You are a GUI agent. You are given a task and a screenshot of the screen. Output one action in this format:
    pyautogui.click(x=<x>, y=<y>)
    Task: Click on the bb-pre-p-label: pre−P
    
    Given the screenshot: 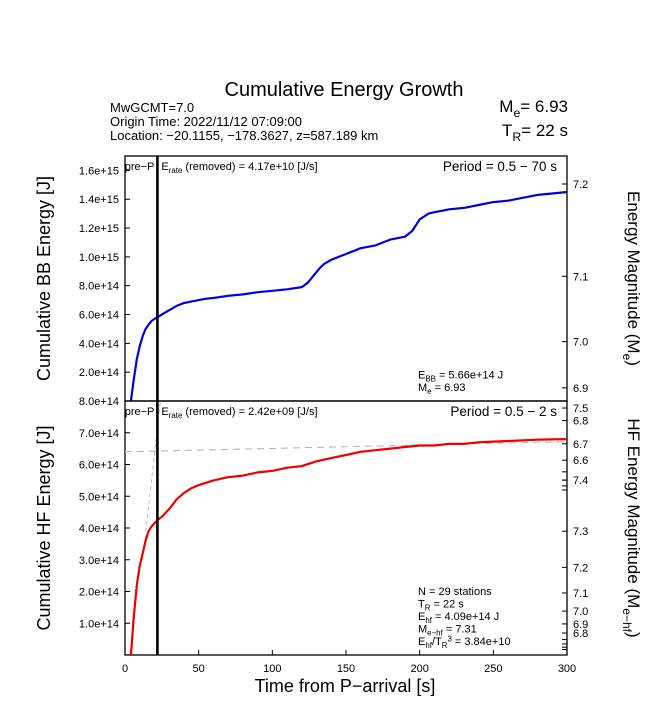 What is the action you would take?
    pyautogui.click(x=140, y=167)
    